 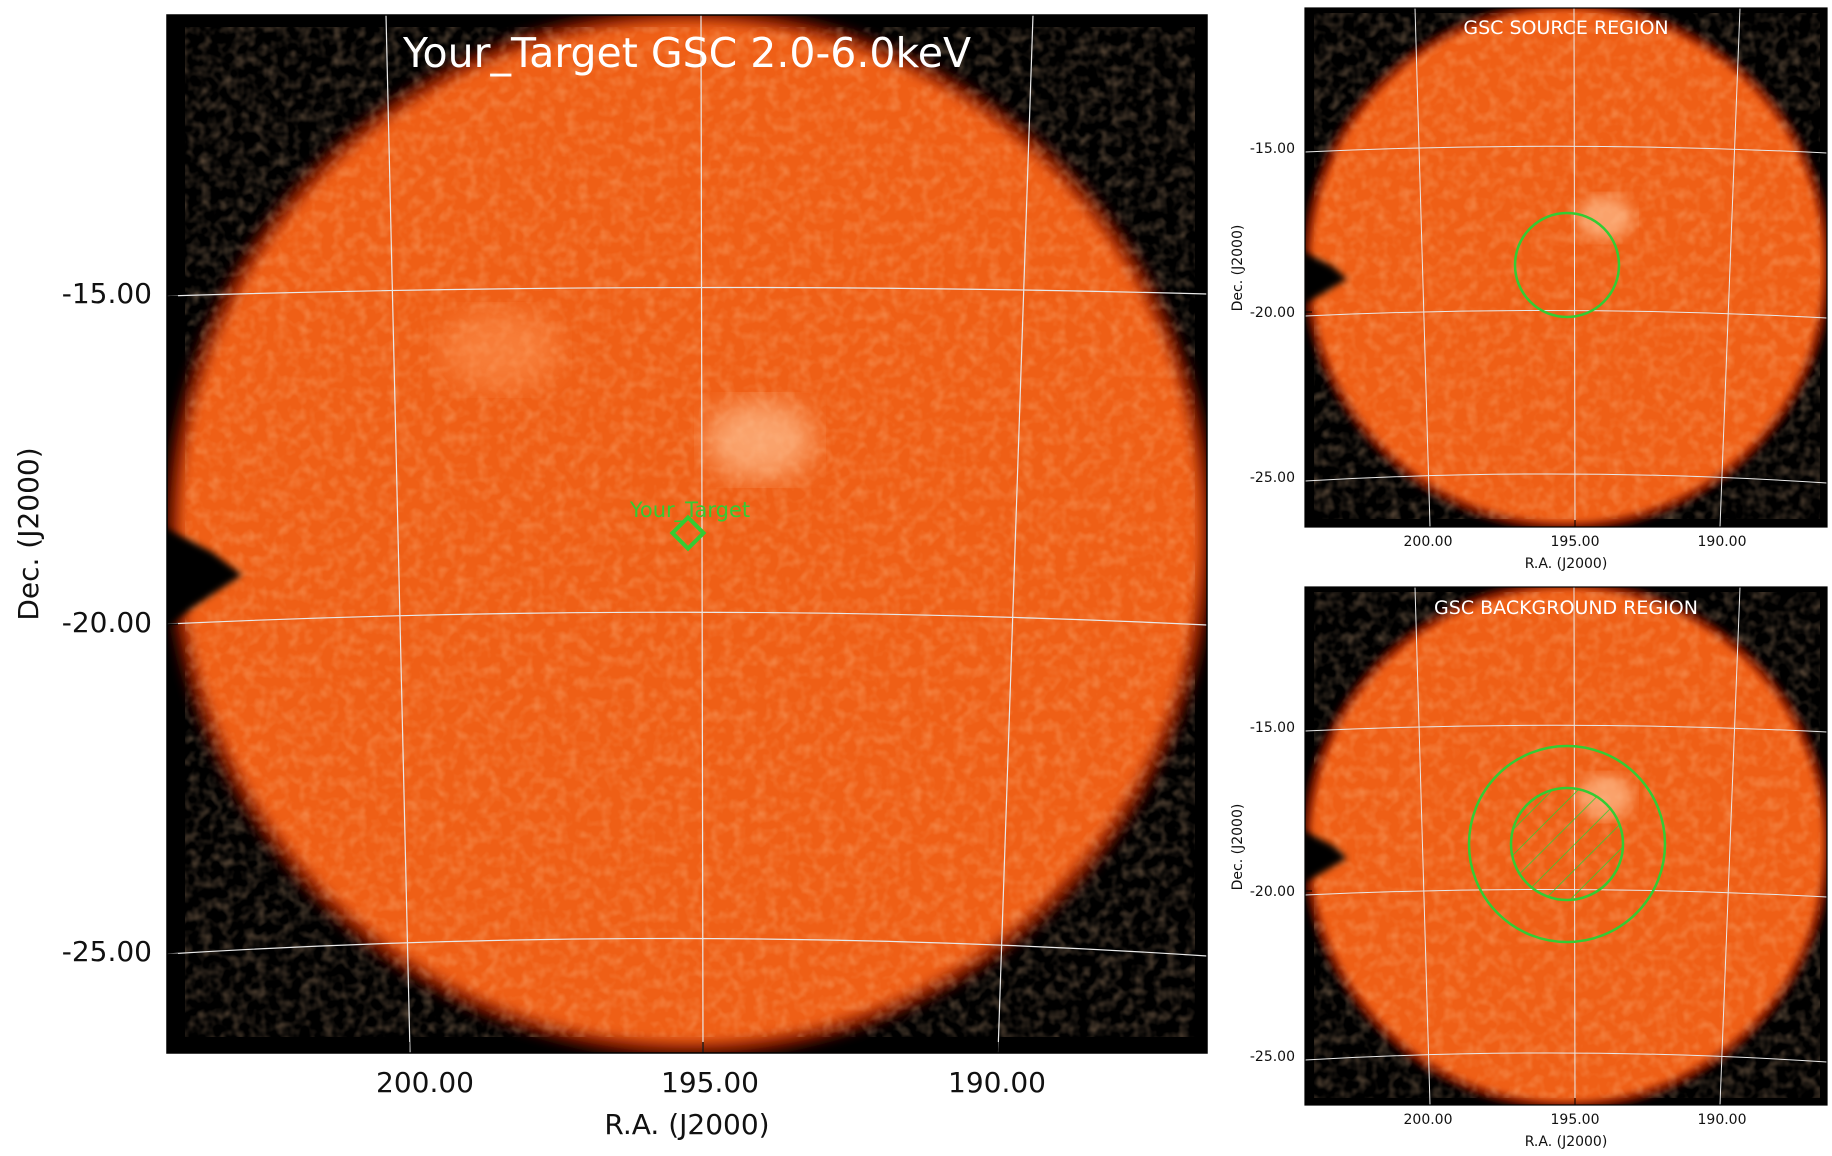 What do you see at coordinates (28, 533) in the screenshot?
I see `main-y-axis-label: Dec. (J2000)` at bounding box center [28, 533].